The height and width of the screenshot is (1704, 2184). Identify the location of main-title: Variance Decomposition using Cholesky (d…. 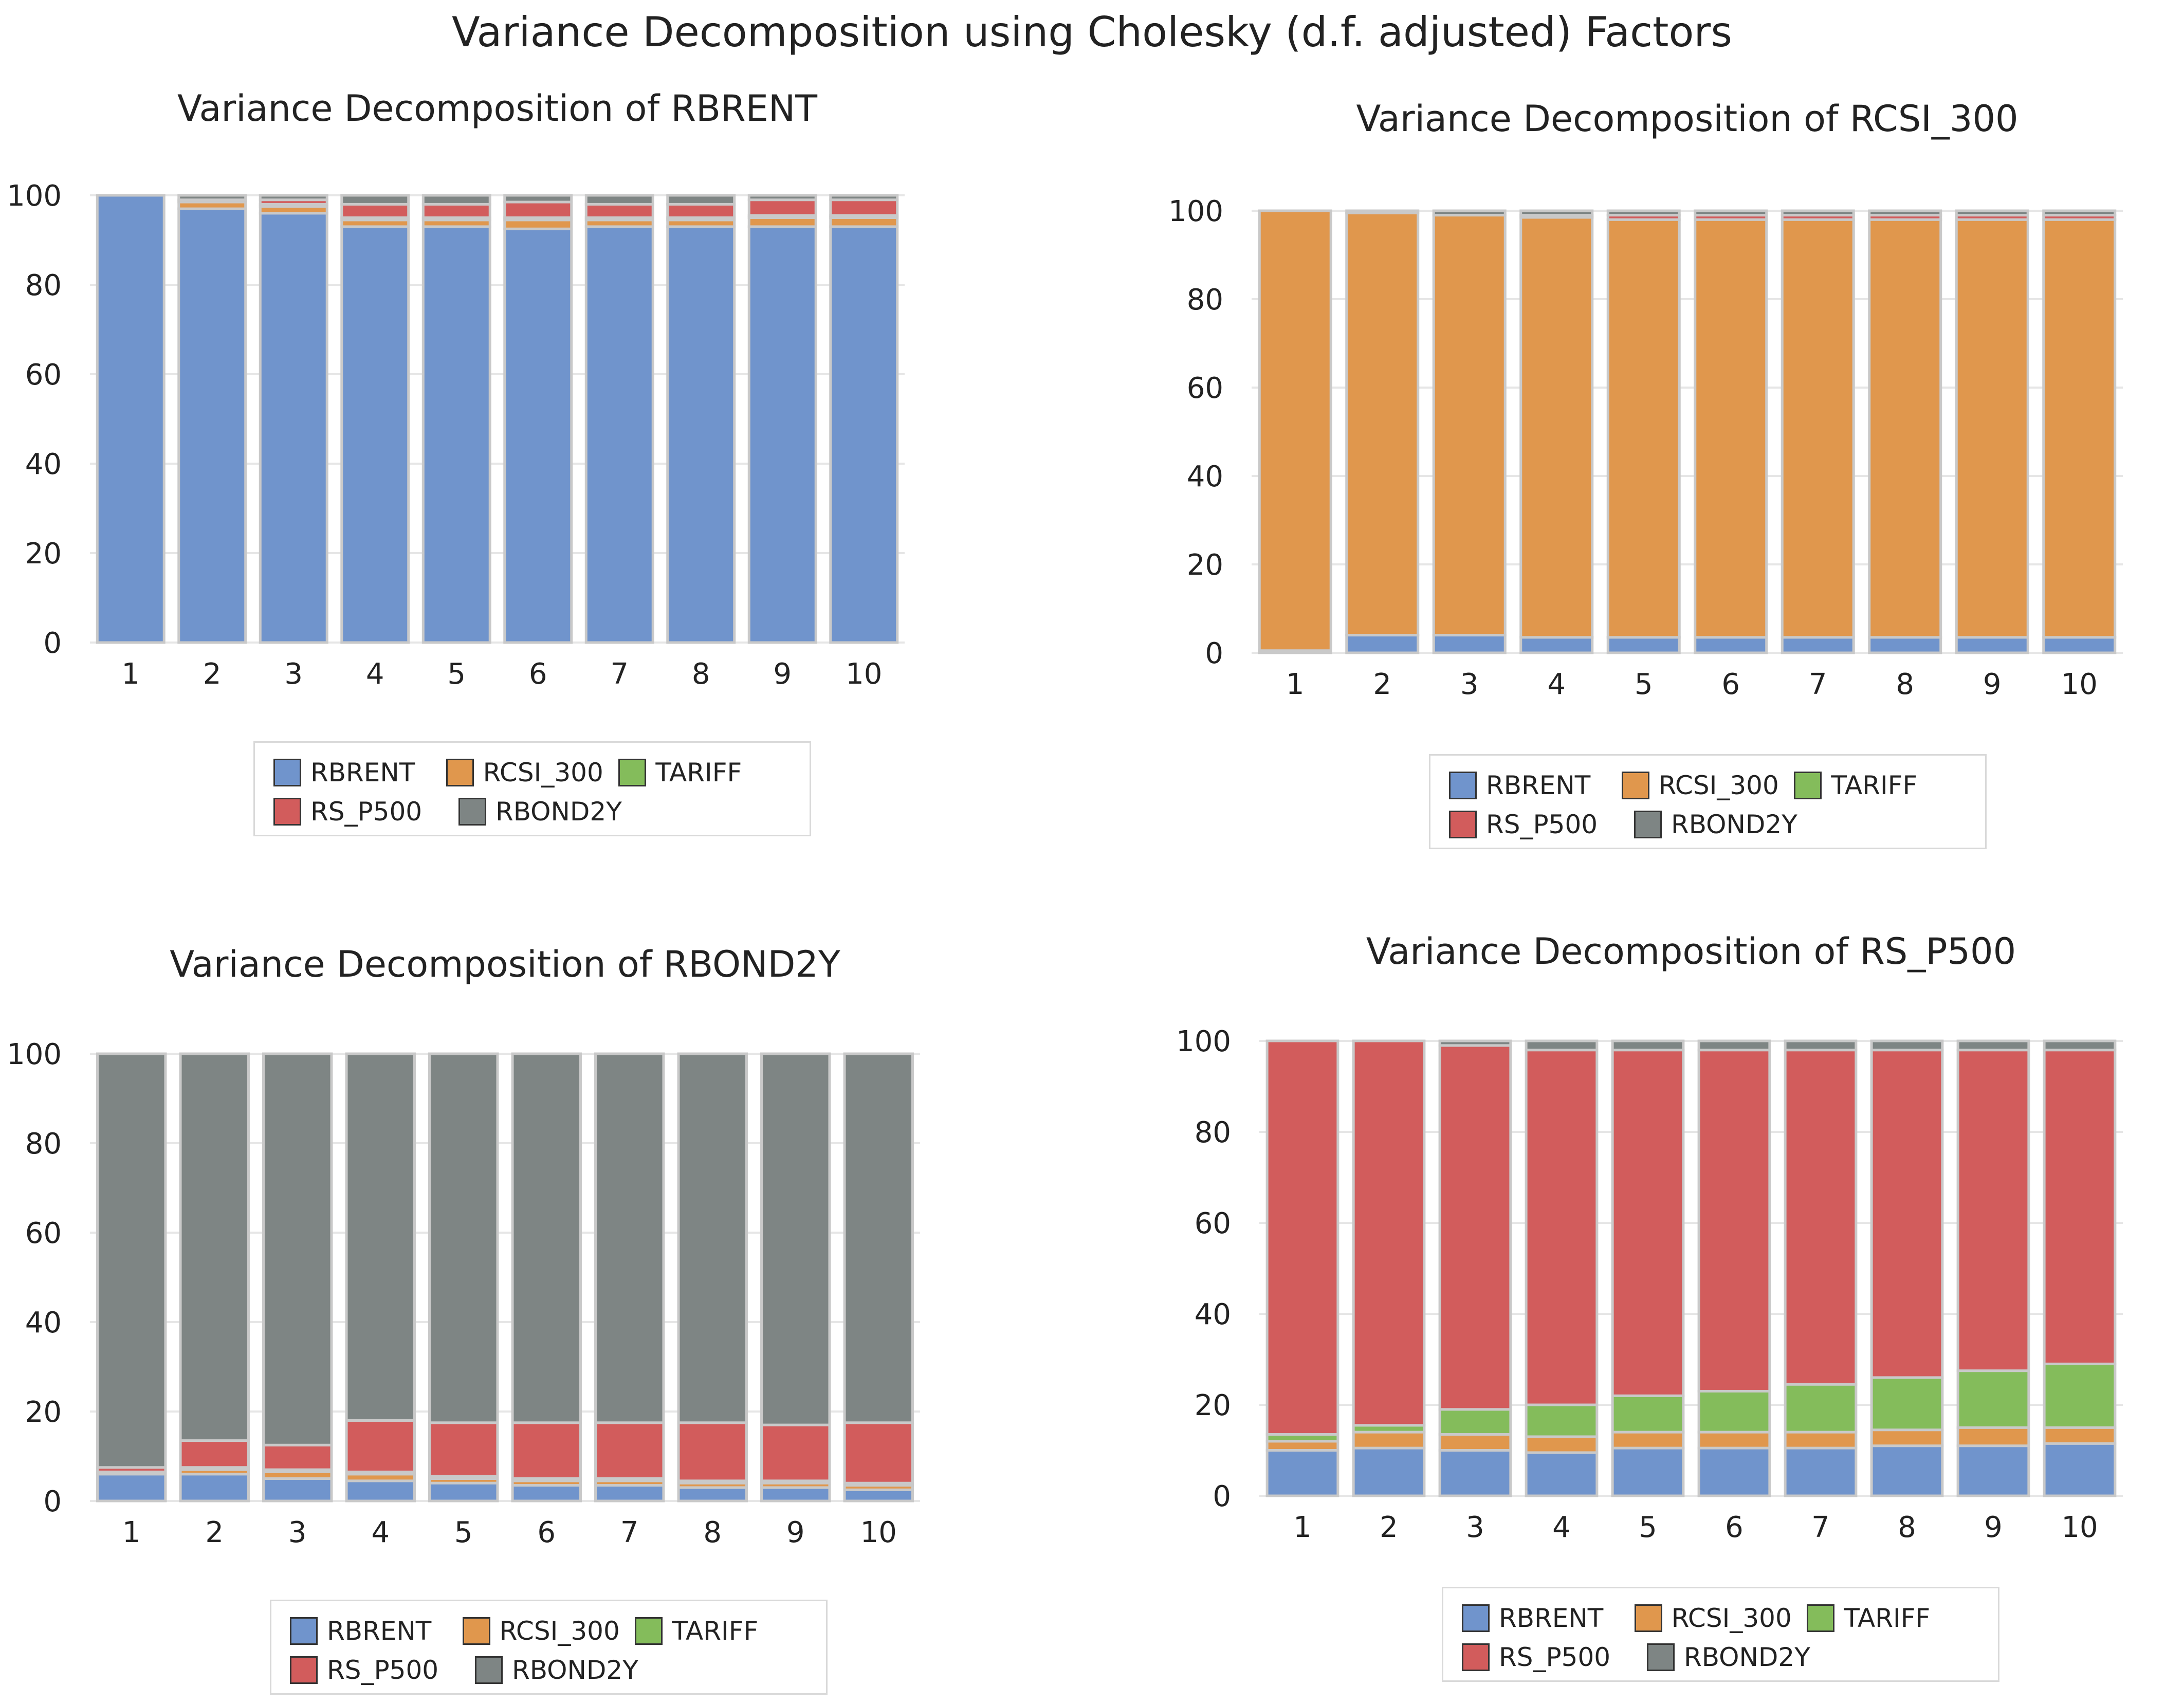
(1091, 32).